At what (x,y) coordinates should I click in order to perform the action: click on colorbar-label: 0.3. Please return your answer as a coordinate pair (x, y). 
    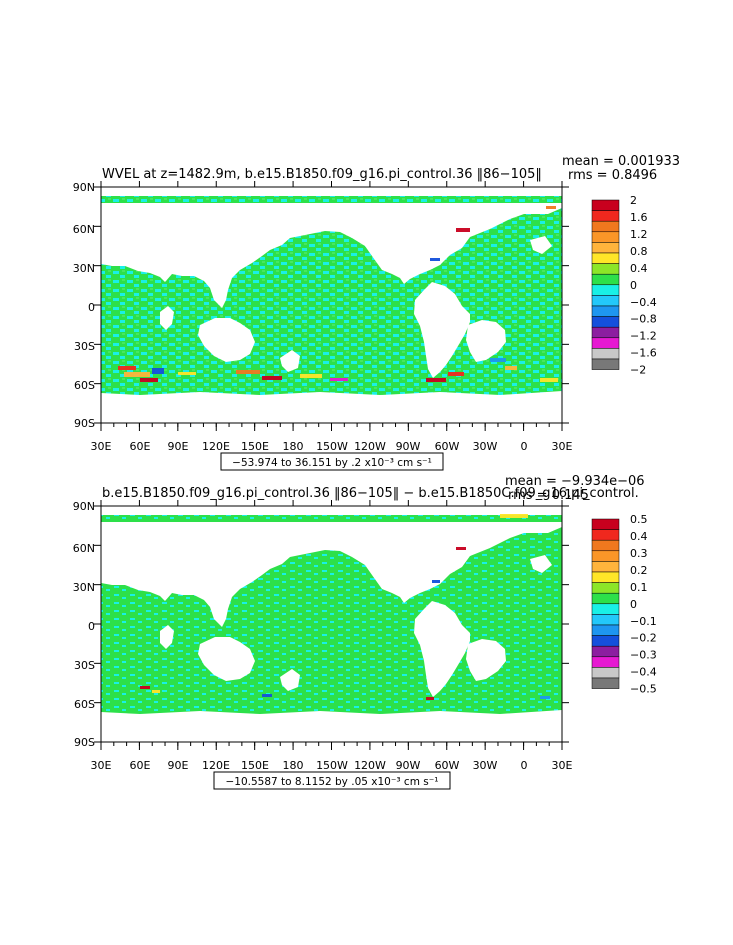
    Looking at the image, I should click on (639, 553).